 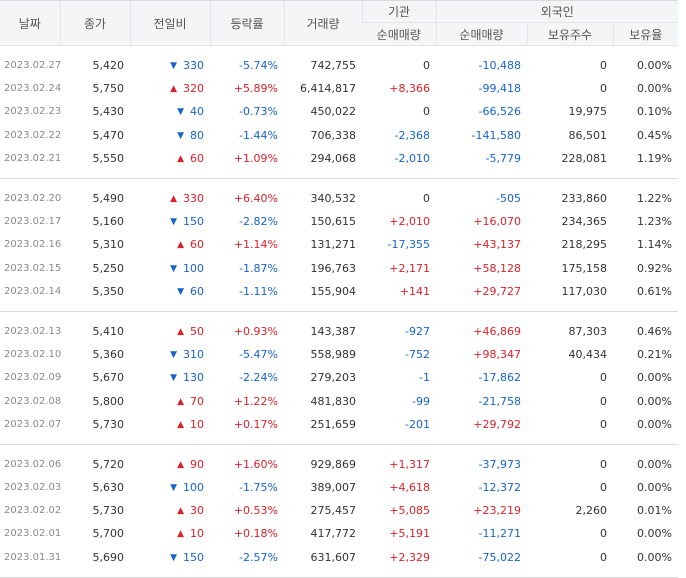 What do you see at coordinates (333, 488) in the screenshot?
I see `cell-volume: 389,007` at bounding box center [333, 488].